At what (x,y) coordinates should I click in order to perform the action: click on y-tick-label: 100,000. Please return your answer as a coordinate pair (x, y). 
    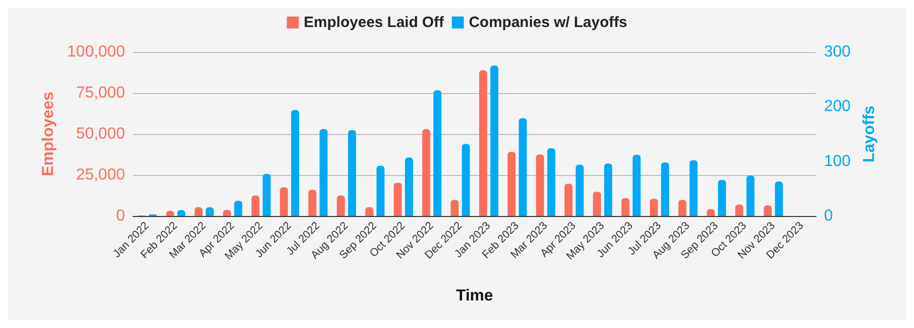
    Looking at the image, I should click on (96, 52).